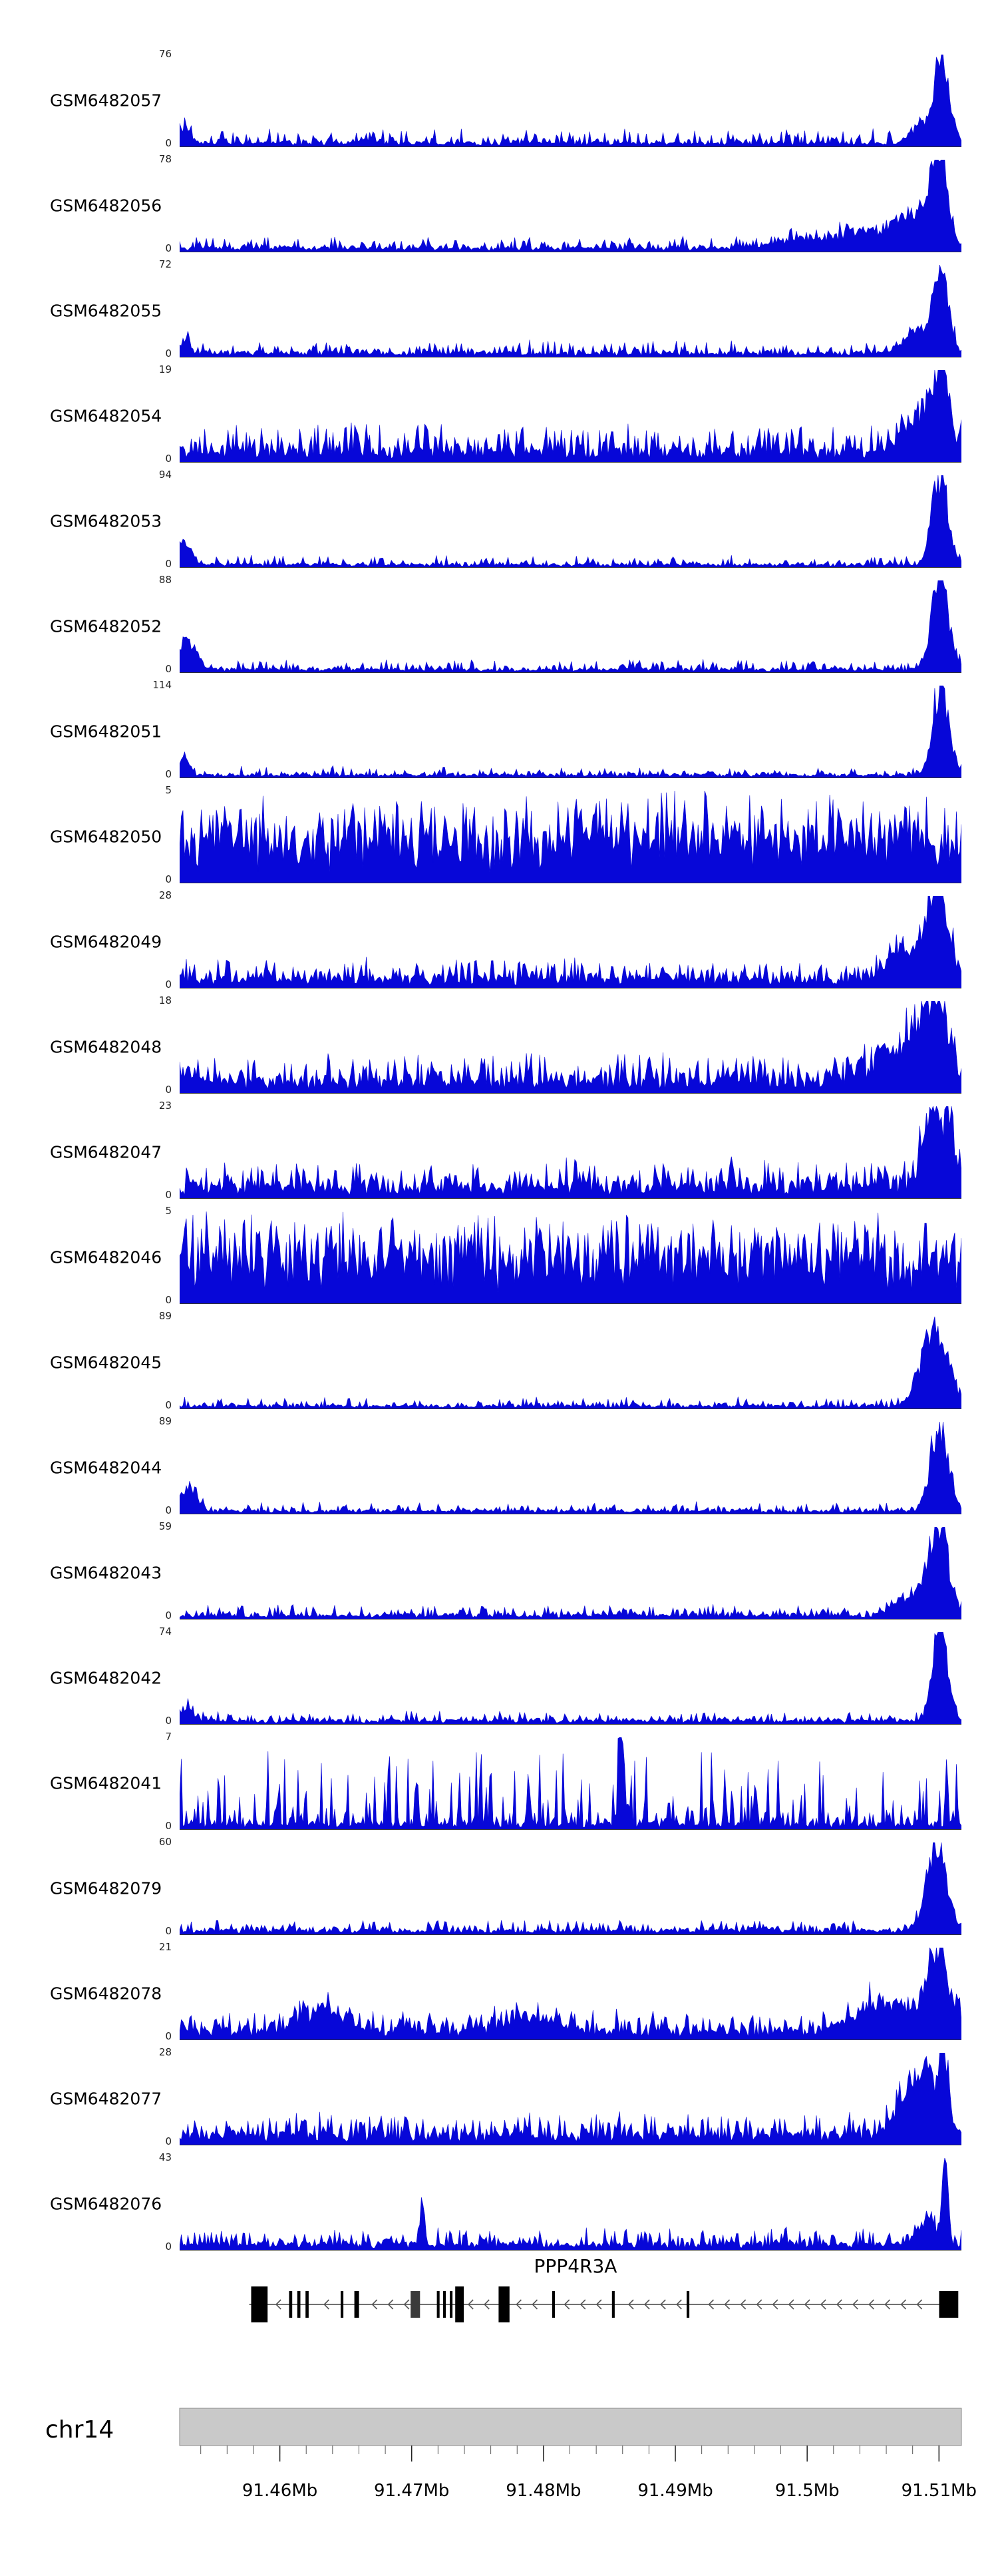 This screenshot has width=998, height=2576. I want to click on gene-model, so click(604, 2304).